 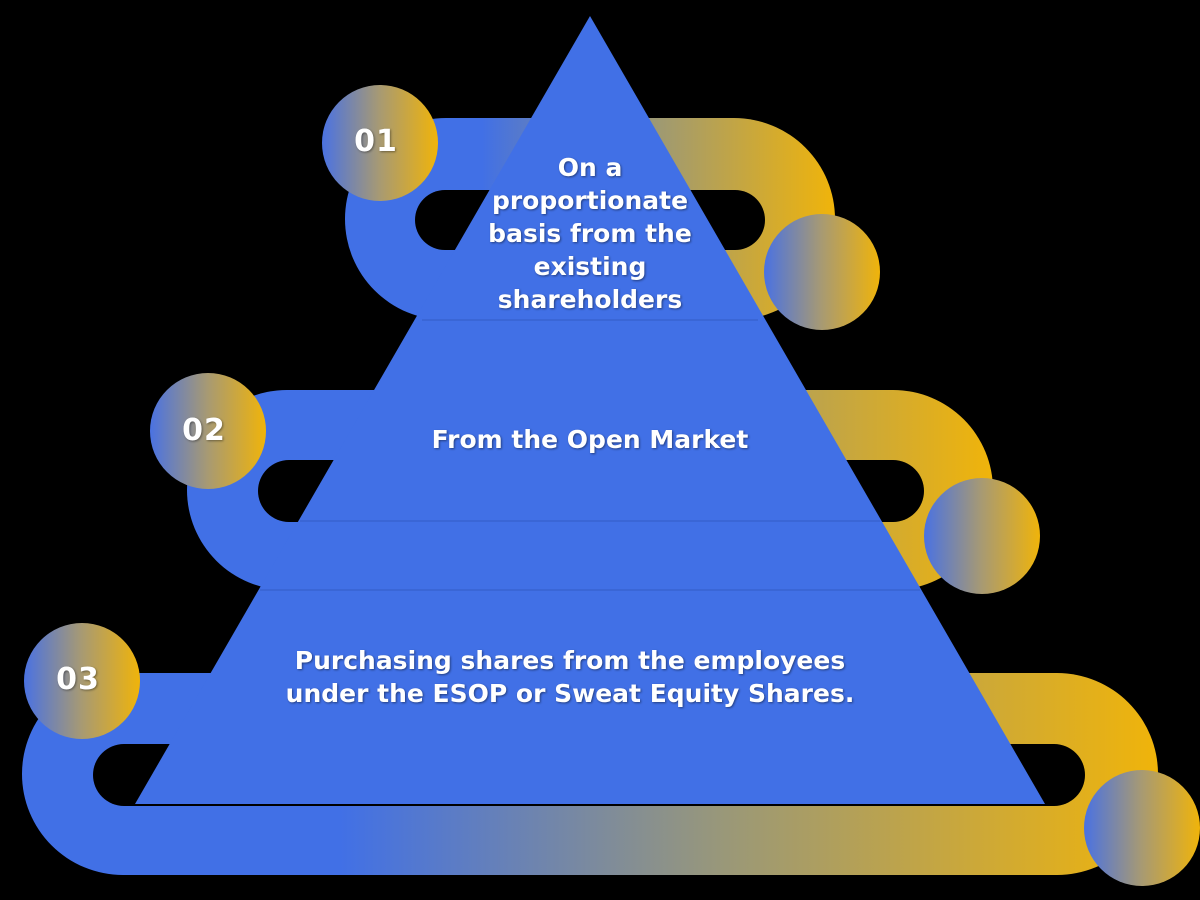 I want to click on tier-number-3: 03, so click(x=78, y=679).